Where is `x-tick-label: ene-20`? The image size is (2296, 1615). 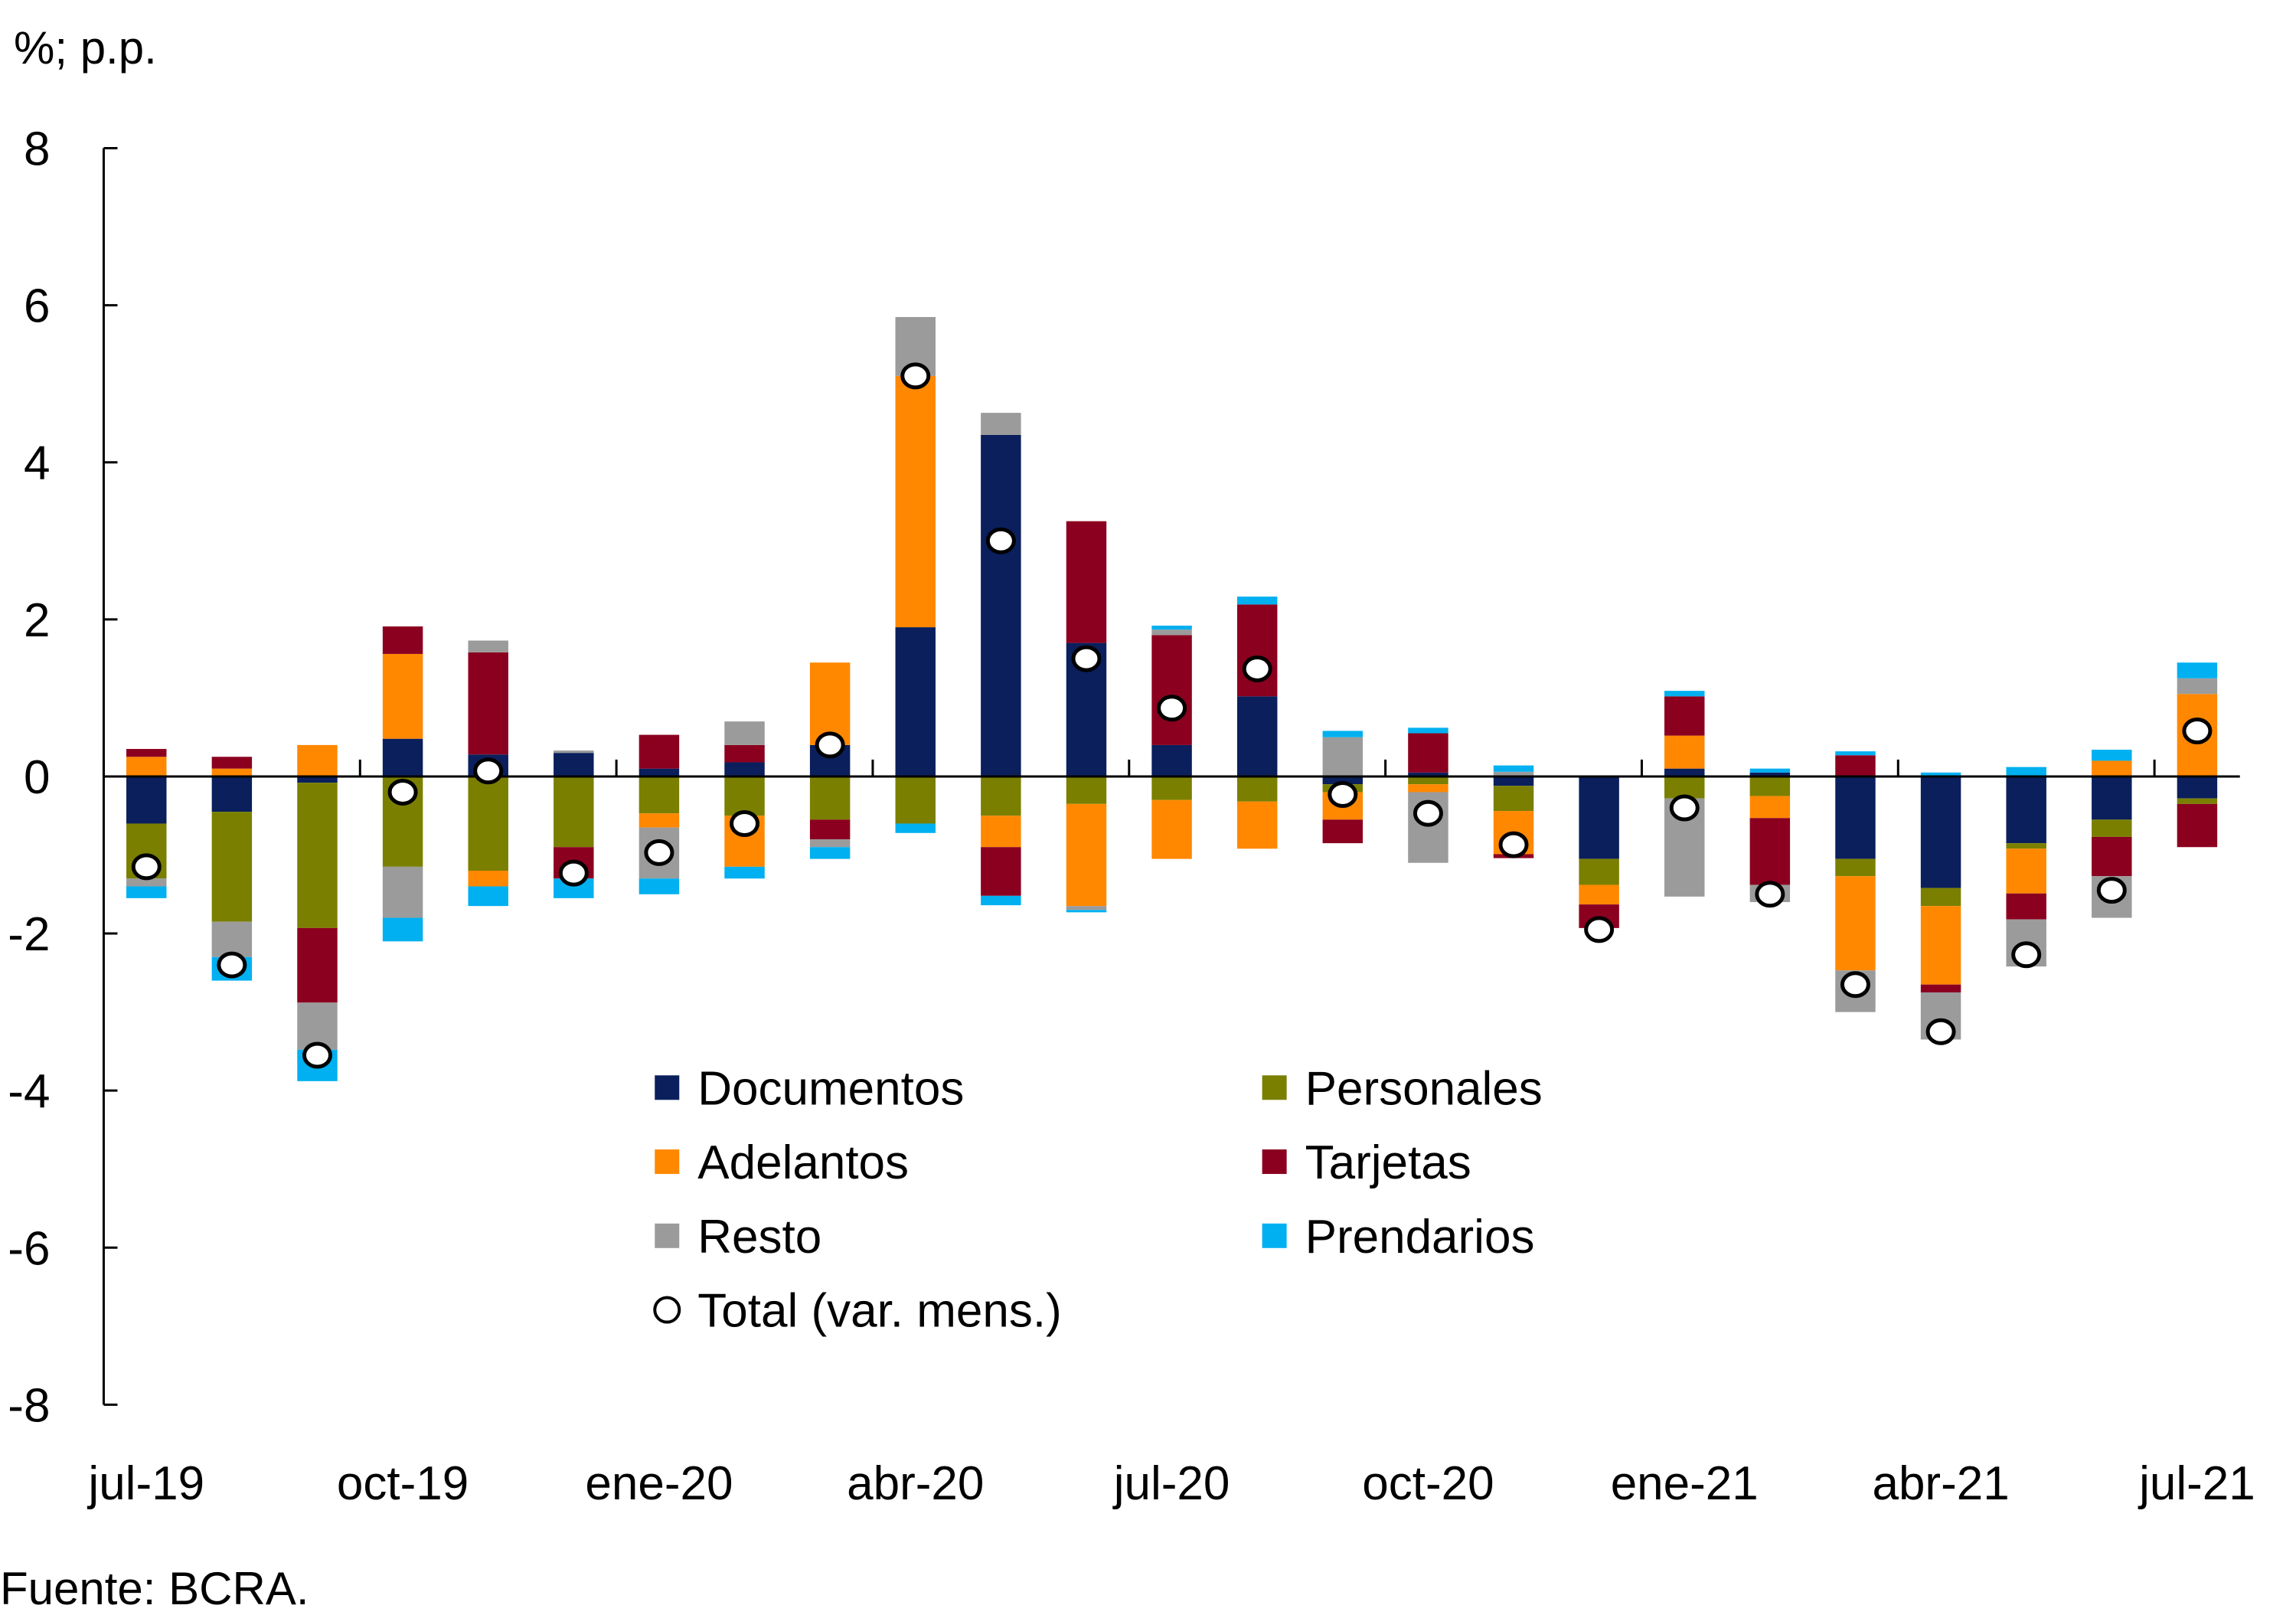
x-tick-label: ene-20 is located at coordinates (659, 1483).